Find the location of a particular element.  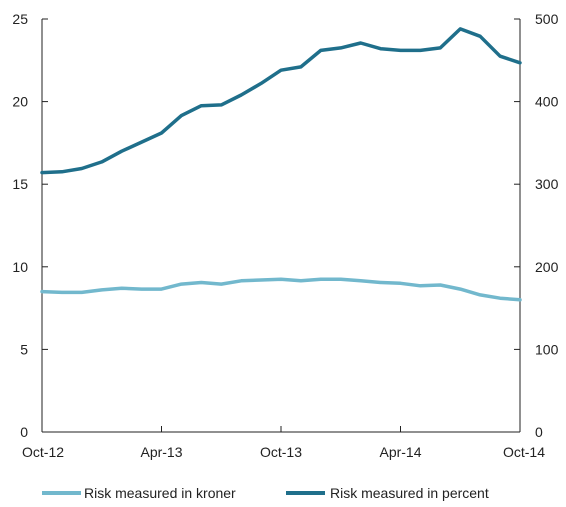

left-tick-label: 0 is located at coordinates (24, 432).